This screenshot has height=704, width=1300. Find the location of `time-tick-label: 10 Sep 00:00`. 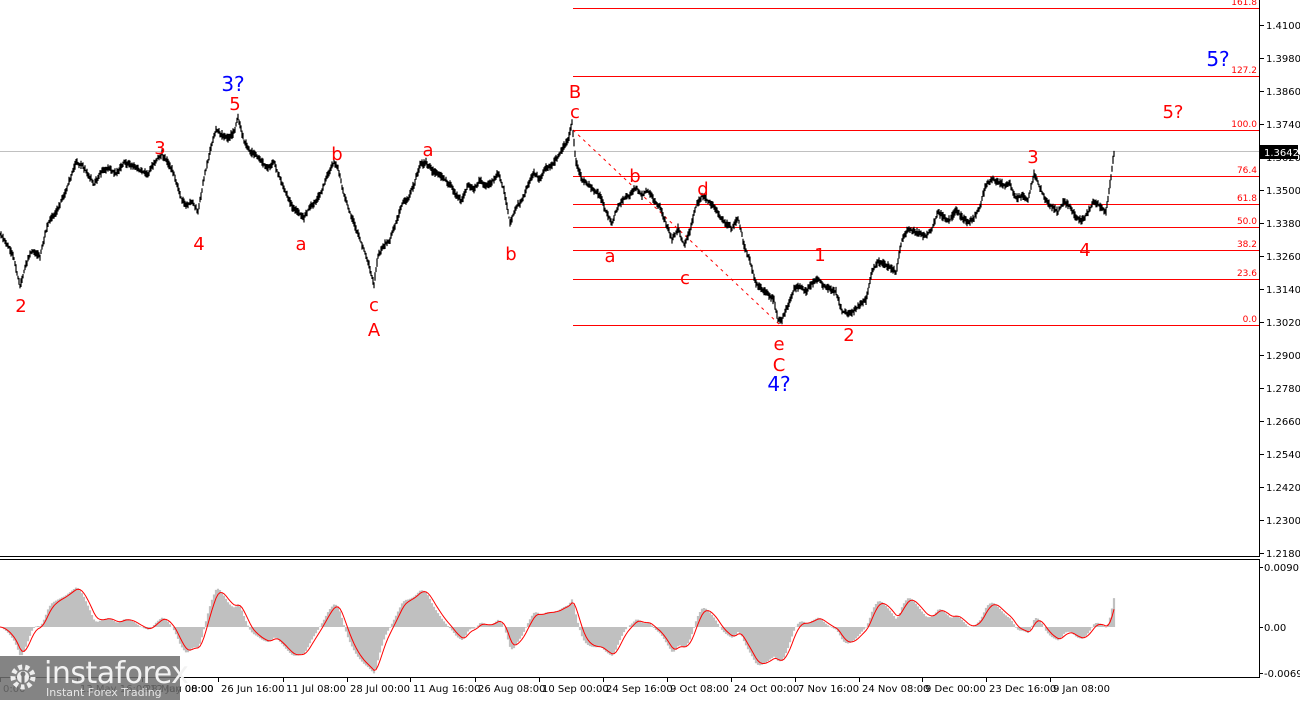

time-tick-label: 10 Sep 00:00 is located at coordinates (575, 689).